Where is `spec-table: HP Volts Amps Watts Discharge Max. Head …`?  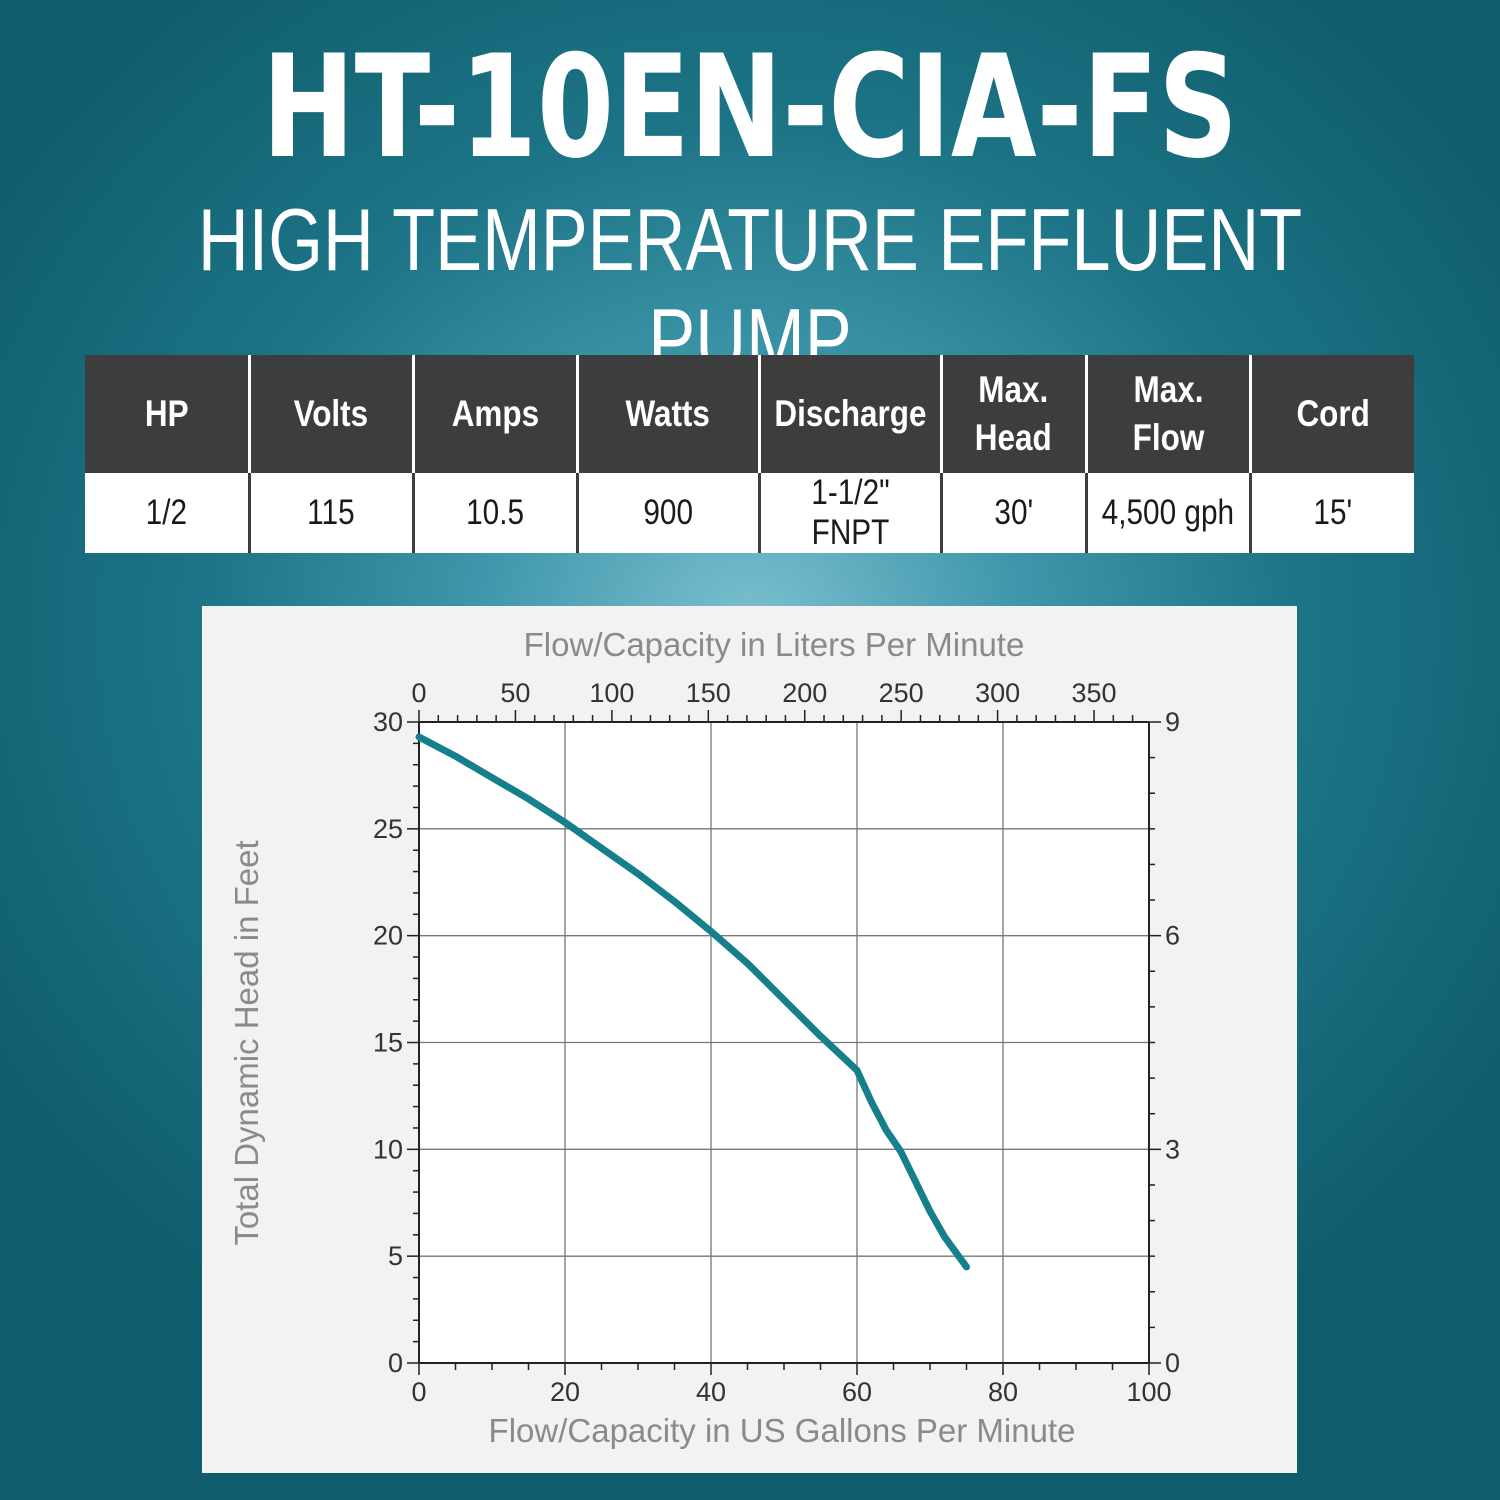
spec-table: HP Volts Amps Watts Discharge Max. Head … is located at coordinates (749, 454).